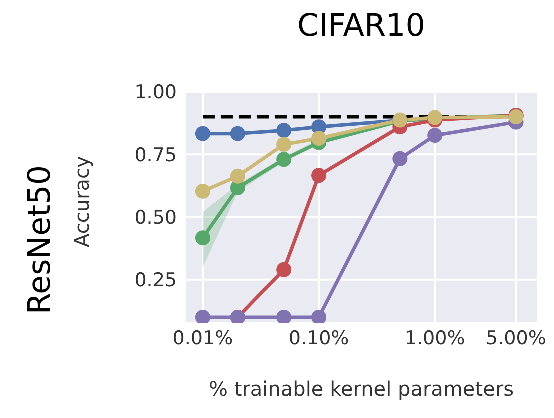 This screenshot has width=554, height=418. Describe the element at coordinates (516, 338) in the screenshot. I see `x-tick-label: 5.00%` at that location.